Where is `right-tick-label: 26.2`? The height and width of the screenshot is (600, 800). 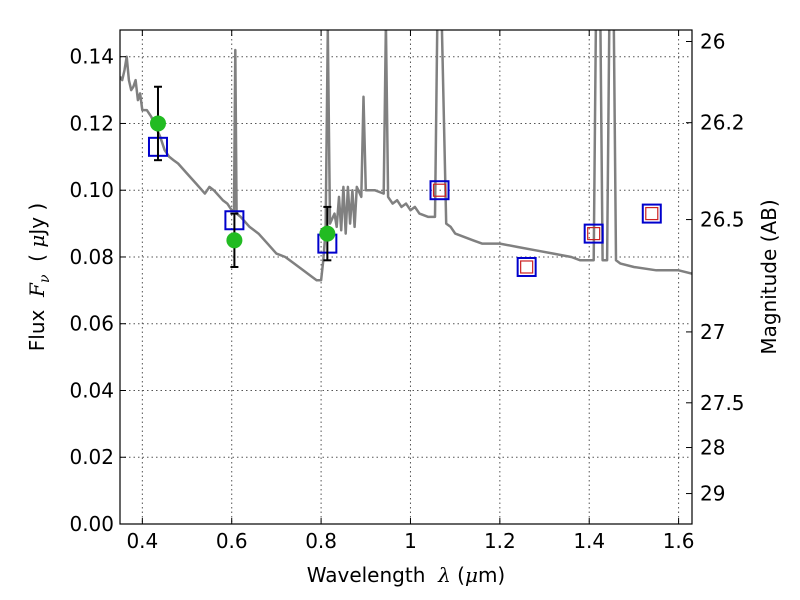
right-tick-label: 26.2 is located at coordinates (722, 123).